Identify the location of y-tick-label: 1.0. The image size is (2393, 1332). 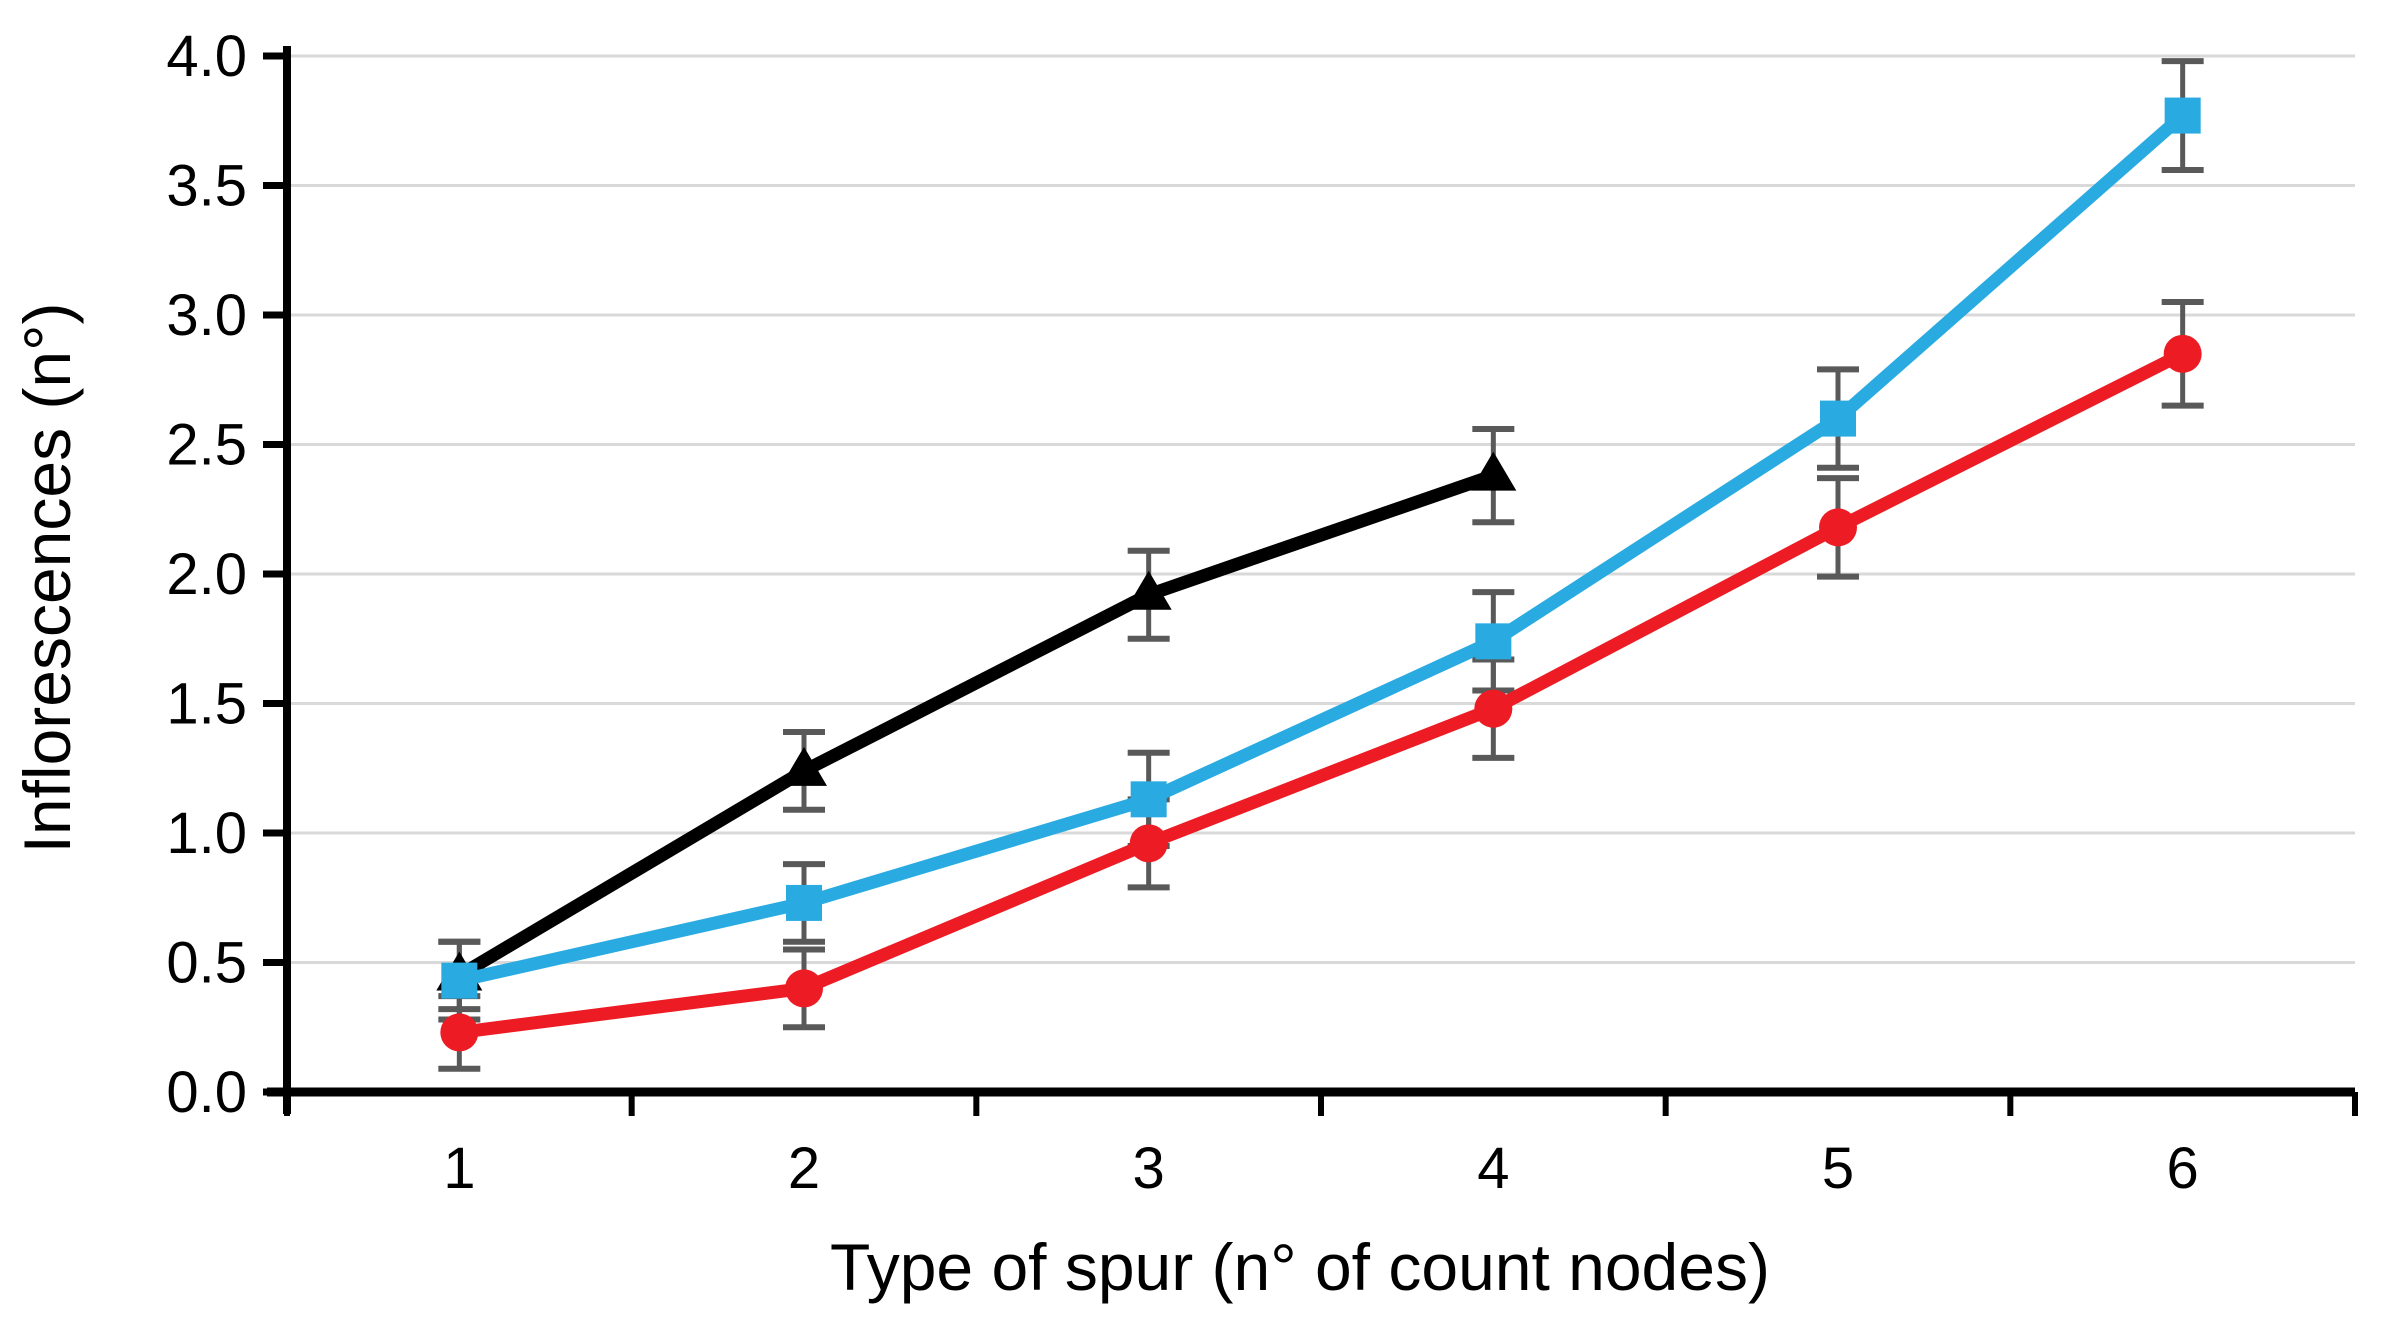
(206, 833).